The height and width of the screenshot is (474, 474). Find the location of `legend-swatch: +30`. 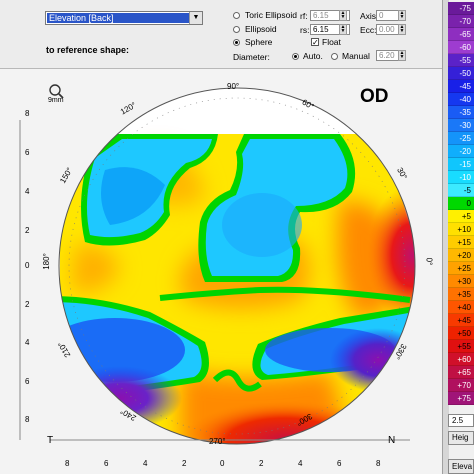

legend-swatch: +30 is located at coordinates (461, 281).